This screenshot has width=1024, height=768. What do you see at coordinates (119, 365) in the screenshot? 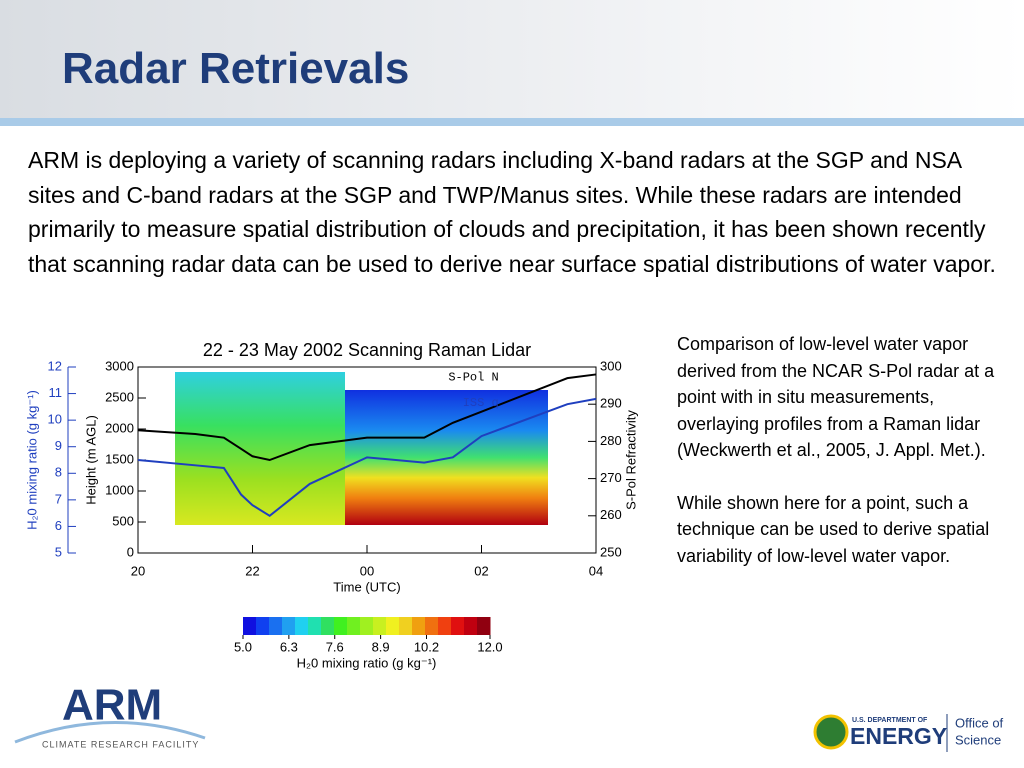
I see `y-tick-label: 3000` at bounding box center [119, 365].